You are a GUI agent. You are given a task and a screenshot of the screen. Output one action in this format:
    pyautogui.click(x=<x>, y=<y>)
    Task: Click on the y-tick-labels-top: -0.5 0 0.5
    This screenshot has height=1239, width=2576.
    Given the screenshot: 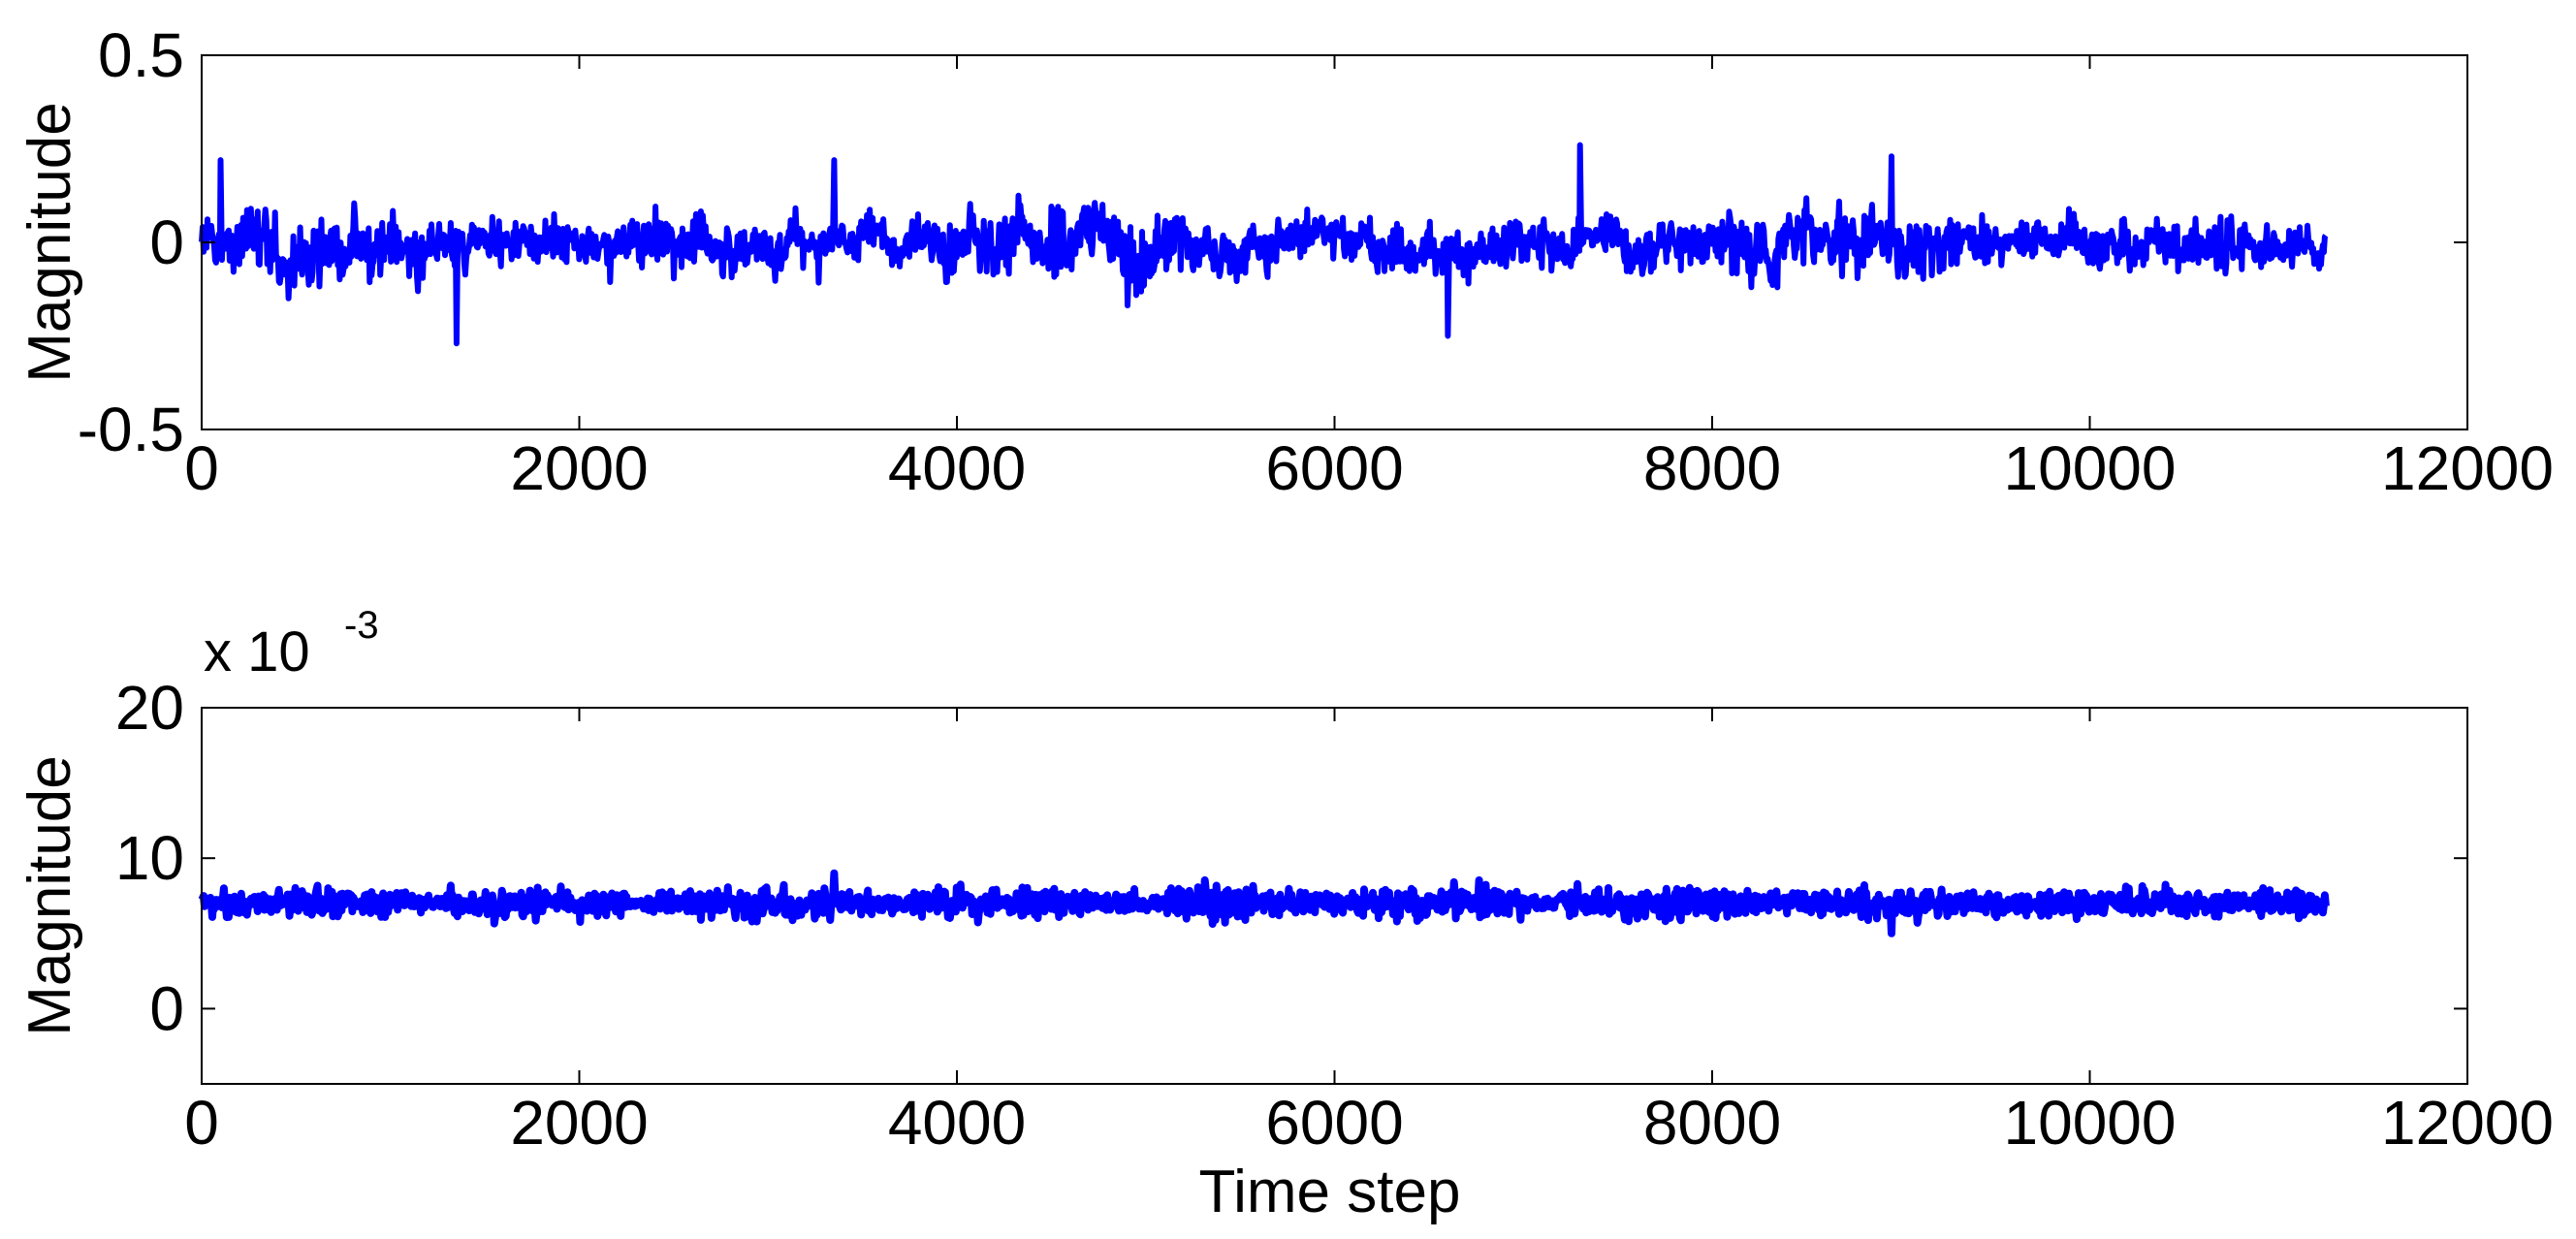 What is the action you would take?
    pyautogui.click(x=131, y=242)
    